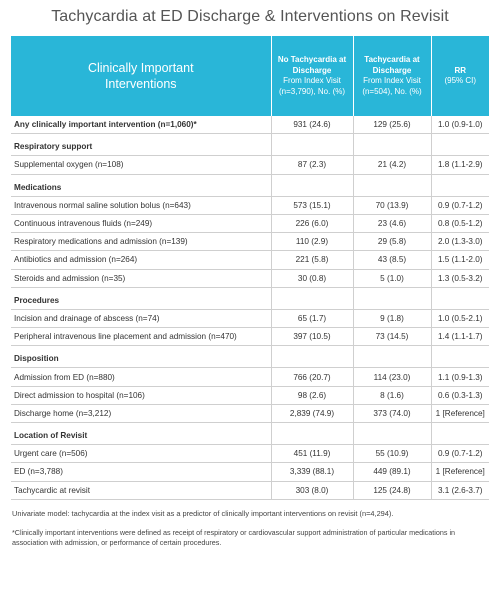 The image size is (500, 590). Describe the element at coordinates (141, 377) in the screenshot. I see `row-label: Admission from ED (n=880)` at that location.